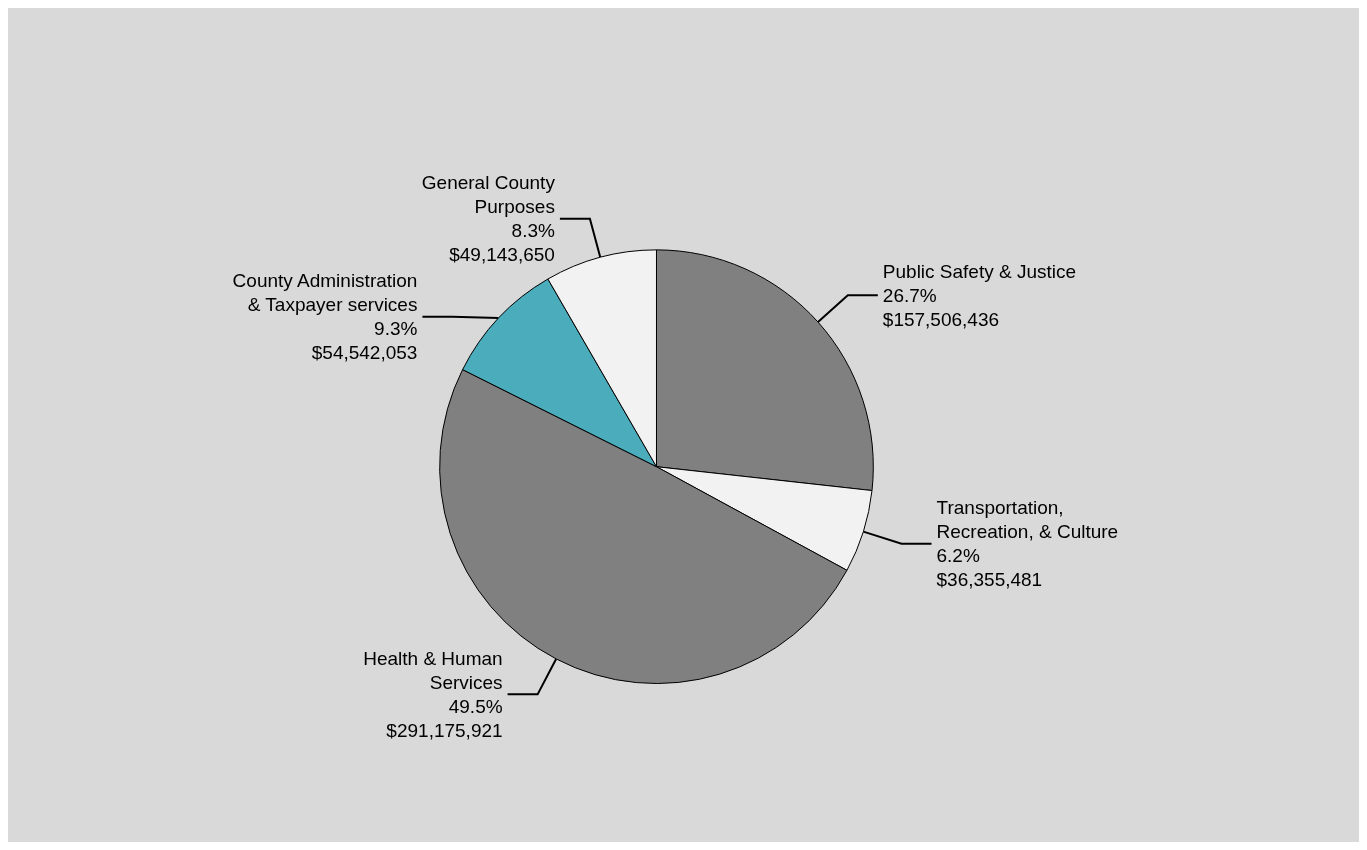 The image size is (1367, 850). Describe the element at coordinates (1027, 520) in the screenshot. I see `slice-label: Transportation, Recreation, & Culture` at that location.